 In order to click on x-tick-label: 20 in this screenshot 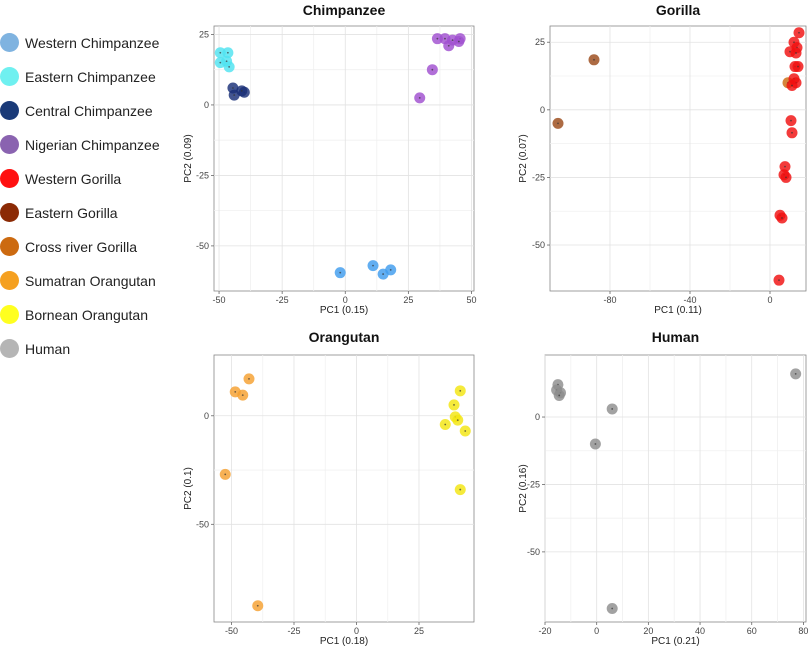, I will do `click(648, 631)`.